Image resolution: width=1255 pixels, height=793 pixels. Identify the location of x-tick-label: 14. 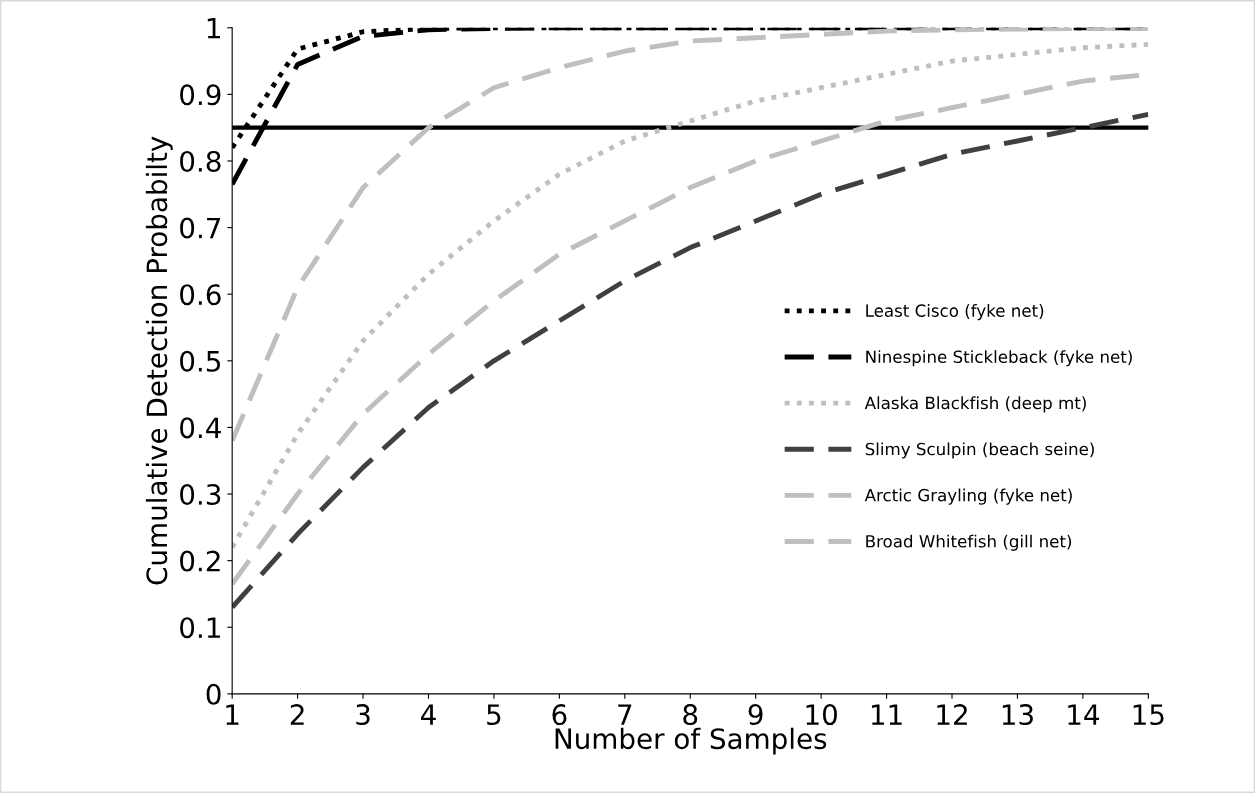
(1083, 714).